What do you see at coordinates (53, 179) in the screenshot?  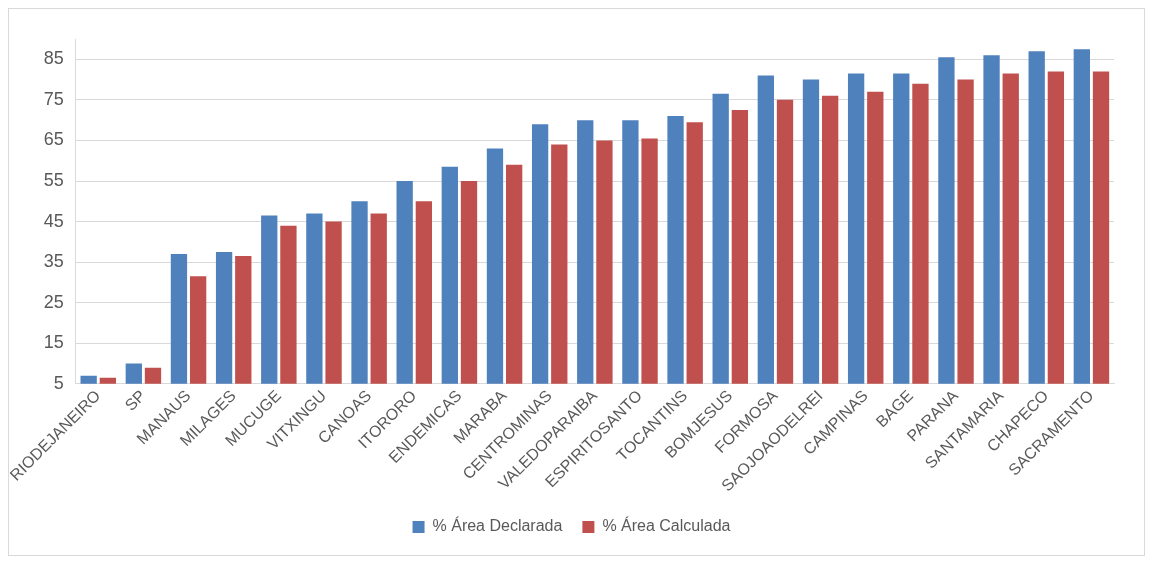 I see `y-tick-label: 55` at bounding box center [53, 179].